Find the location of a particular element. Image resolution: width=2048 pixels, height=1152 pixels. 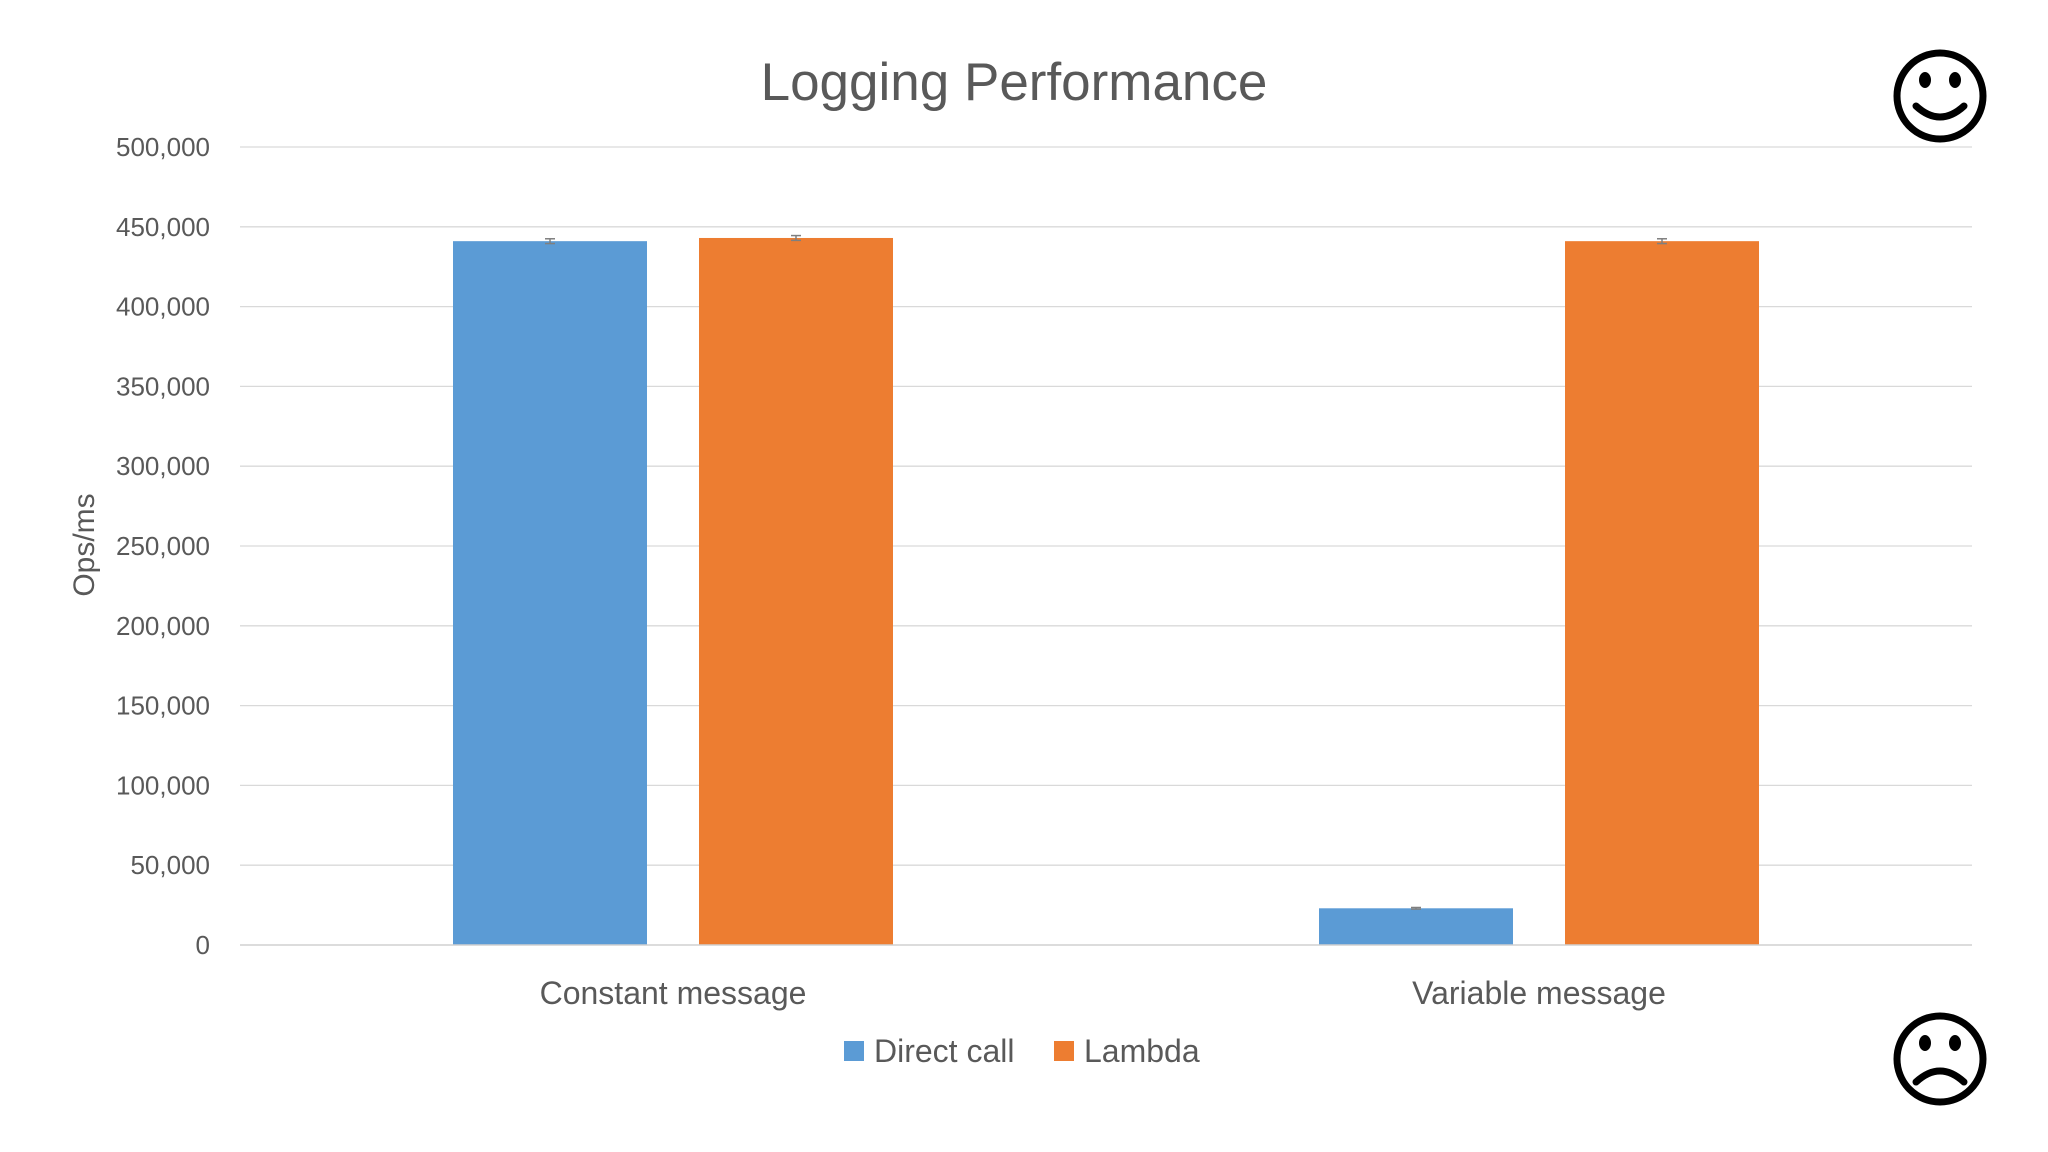

legend-label: Lambda is located at coordinates (1142, 1051).